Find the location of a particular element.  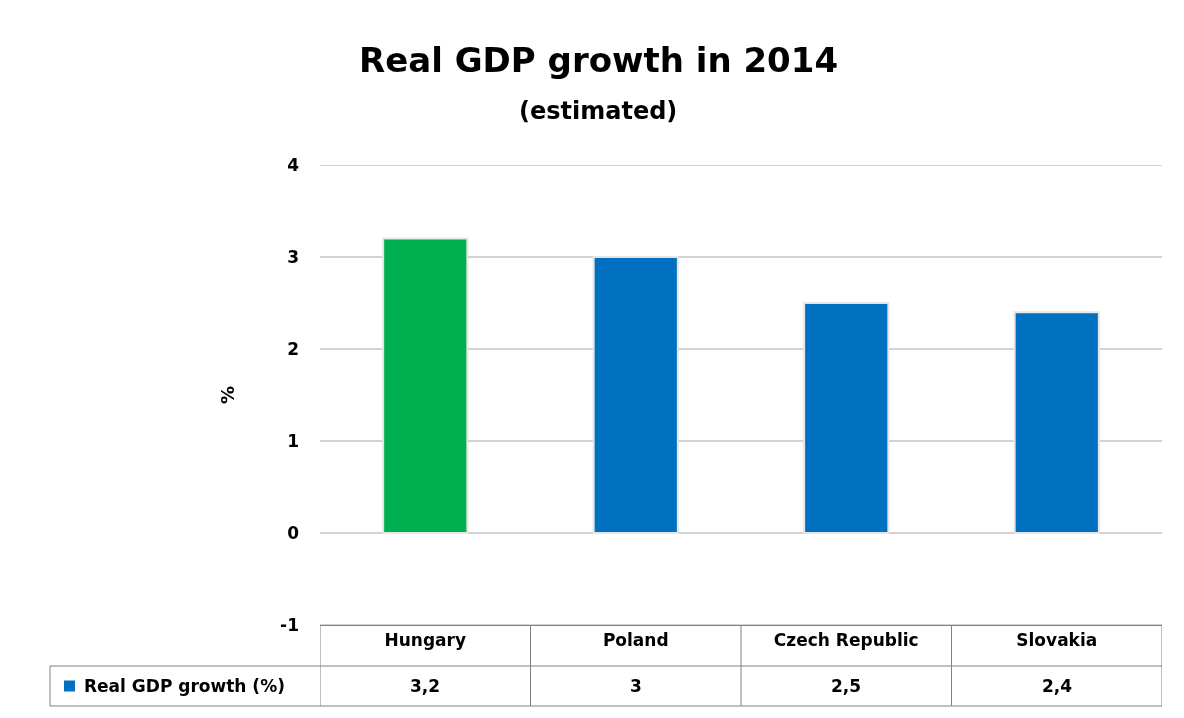

x-tick-label: Slovakia is located at coordinates (1057, 640).